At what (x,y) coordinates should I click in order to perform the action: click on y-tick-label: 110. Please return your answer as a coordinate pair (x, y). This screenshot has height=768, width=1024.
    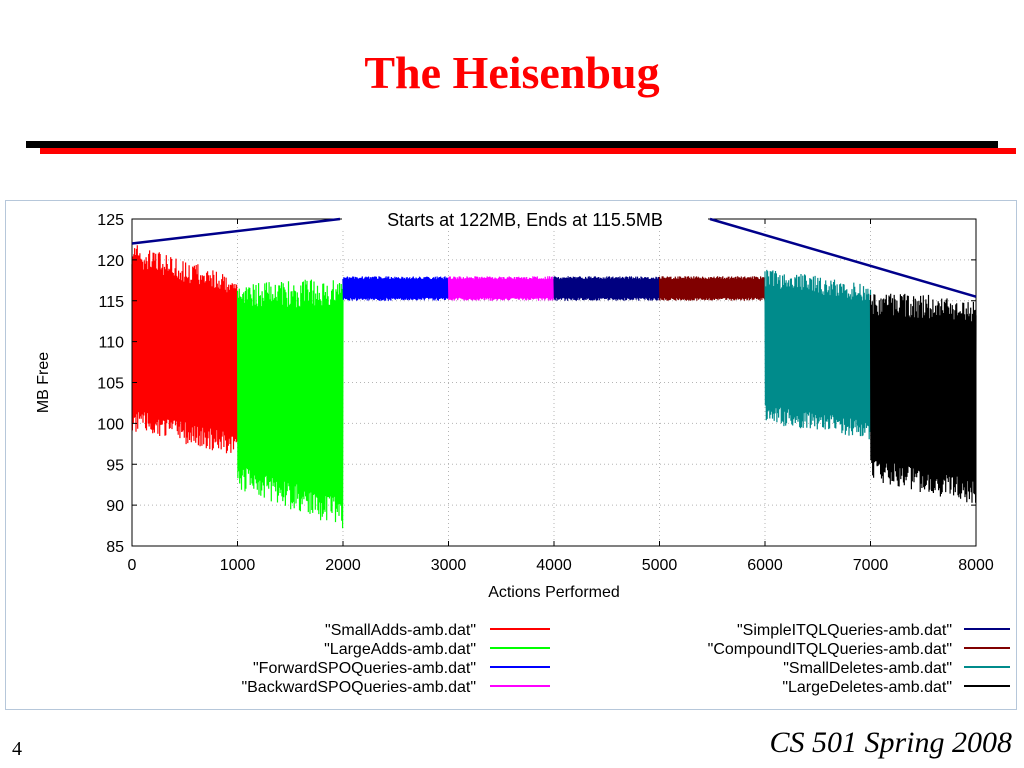
    Looking at the image, I should click on (111, 343).